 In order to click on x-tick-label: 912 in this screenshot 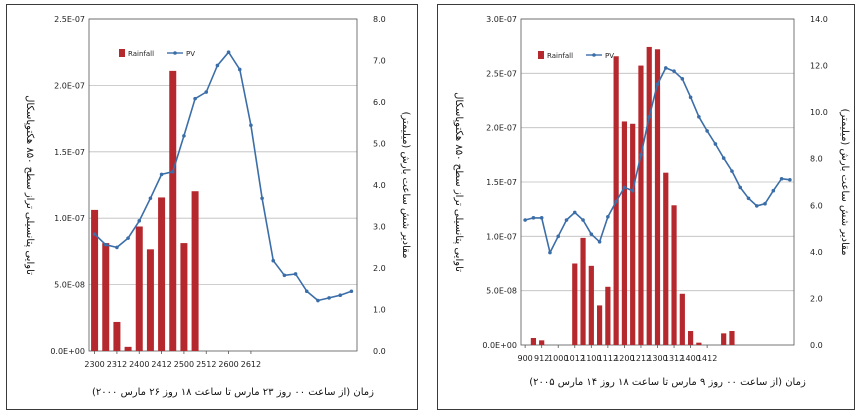, I will do `click(541, 358)`.